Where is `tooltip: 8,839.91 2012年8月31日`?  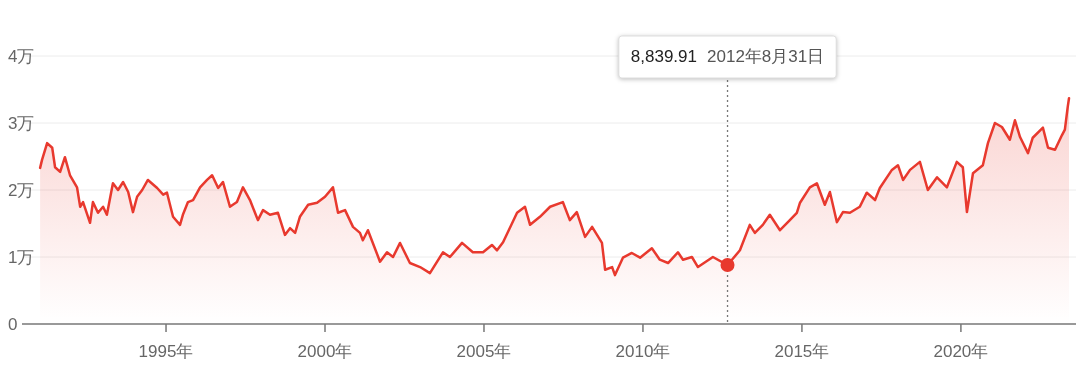
tooltip: 8,839.91 2012年8月31日 is located at coordinates (727, 57).